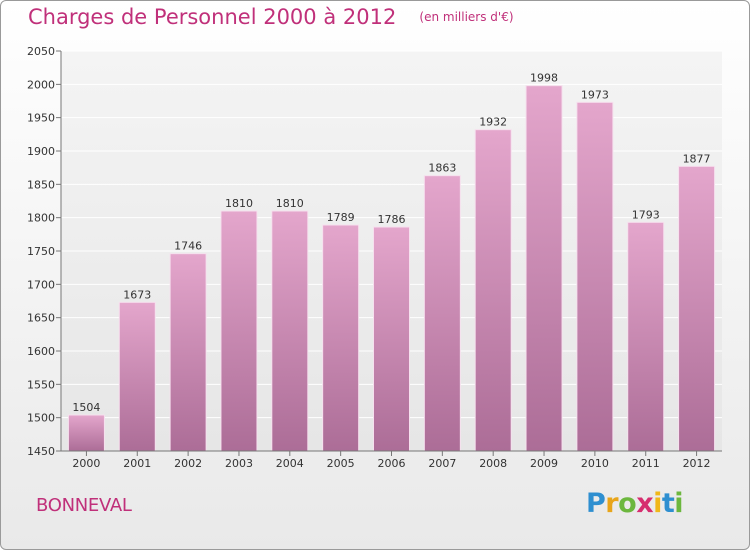 This screenshot has height=550, width=750. I want to click on x-tick-label-2008: 2008, so click(493, 463).